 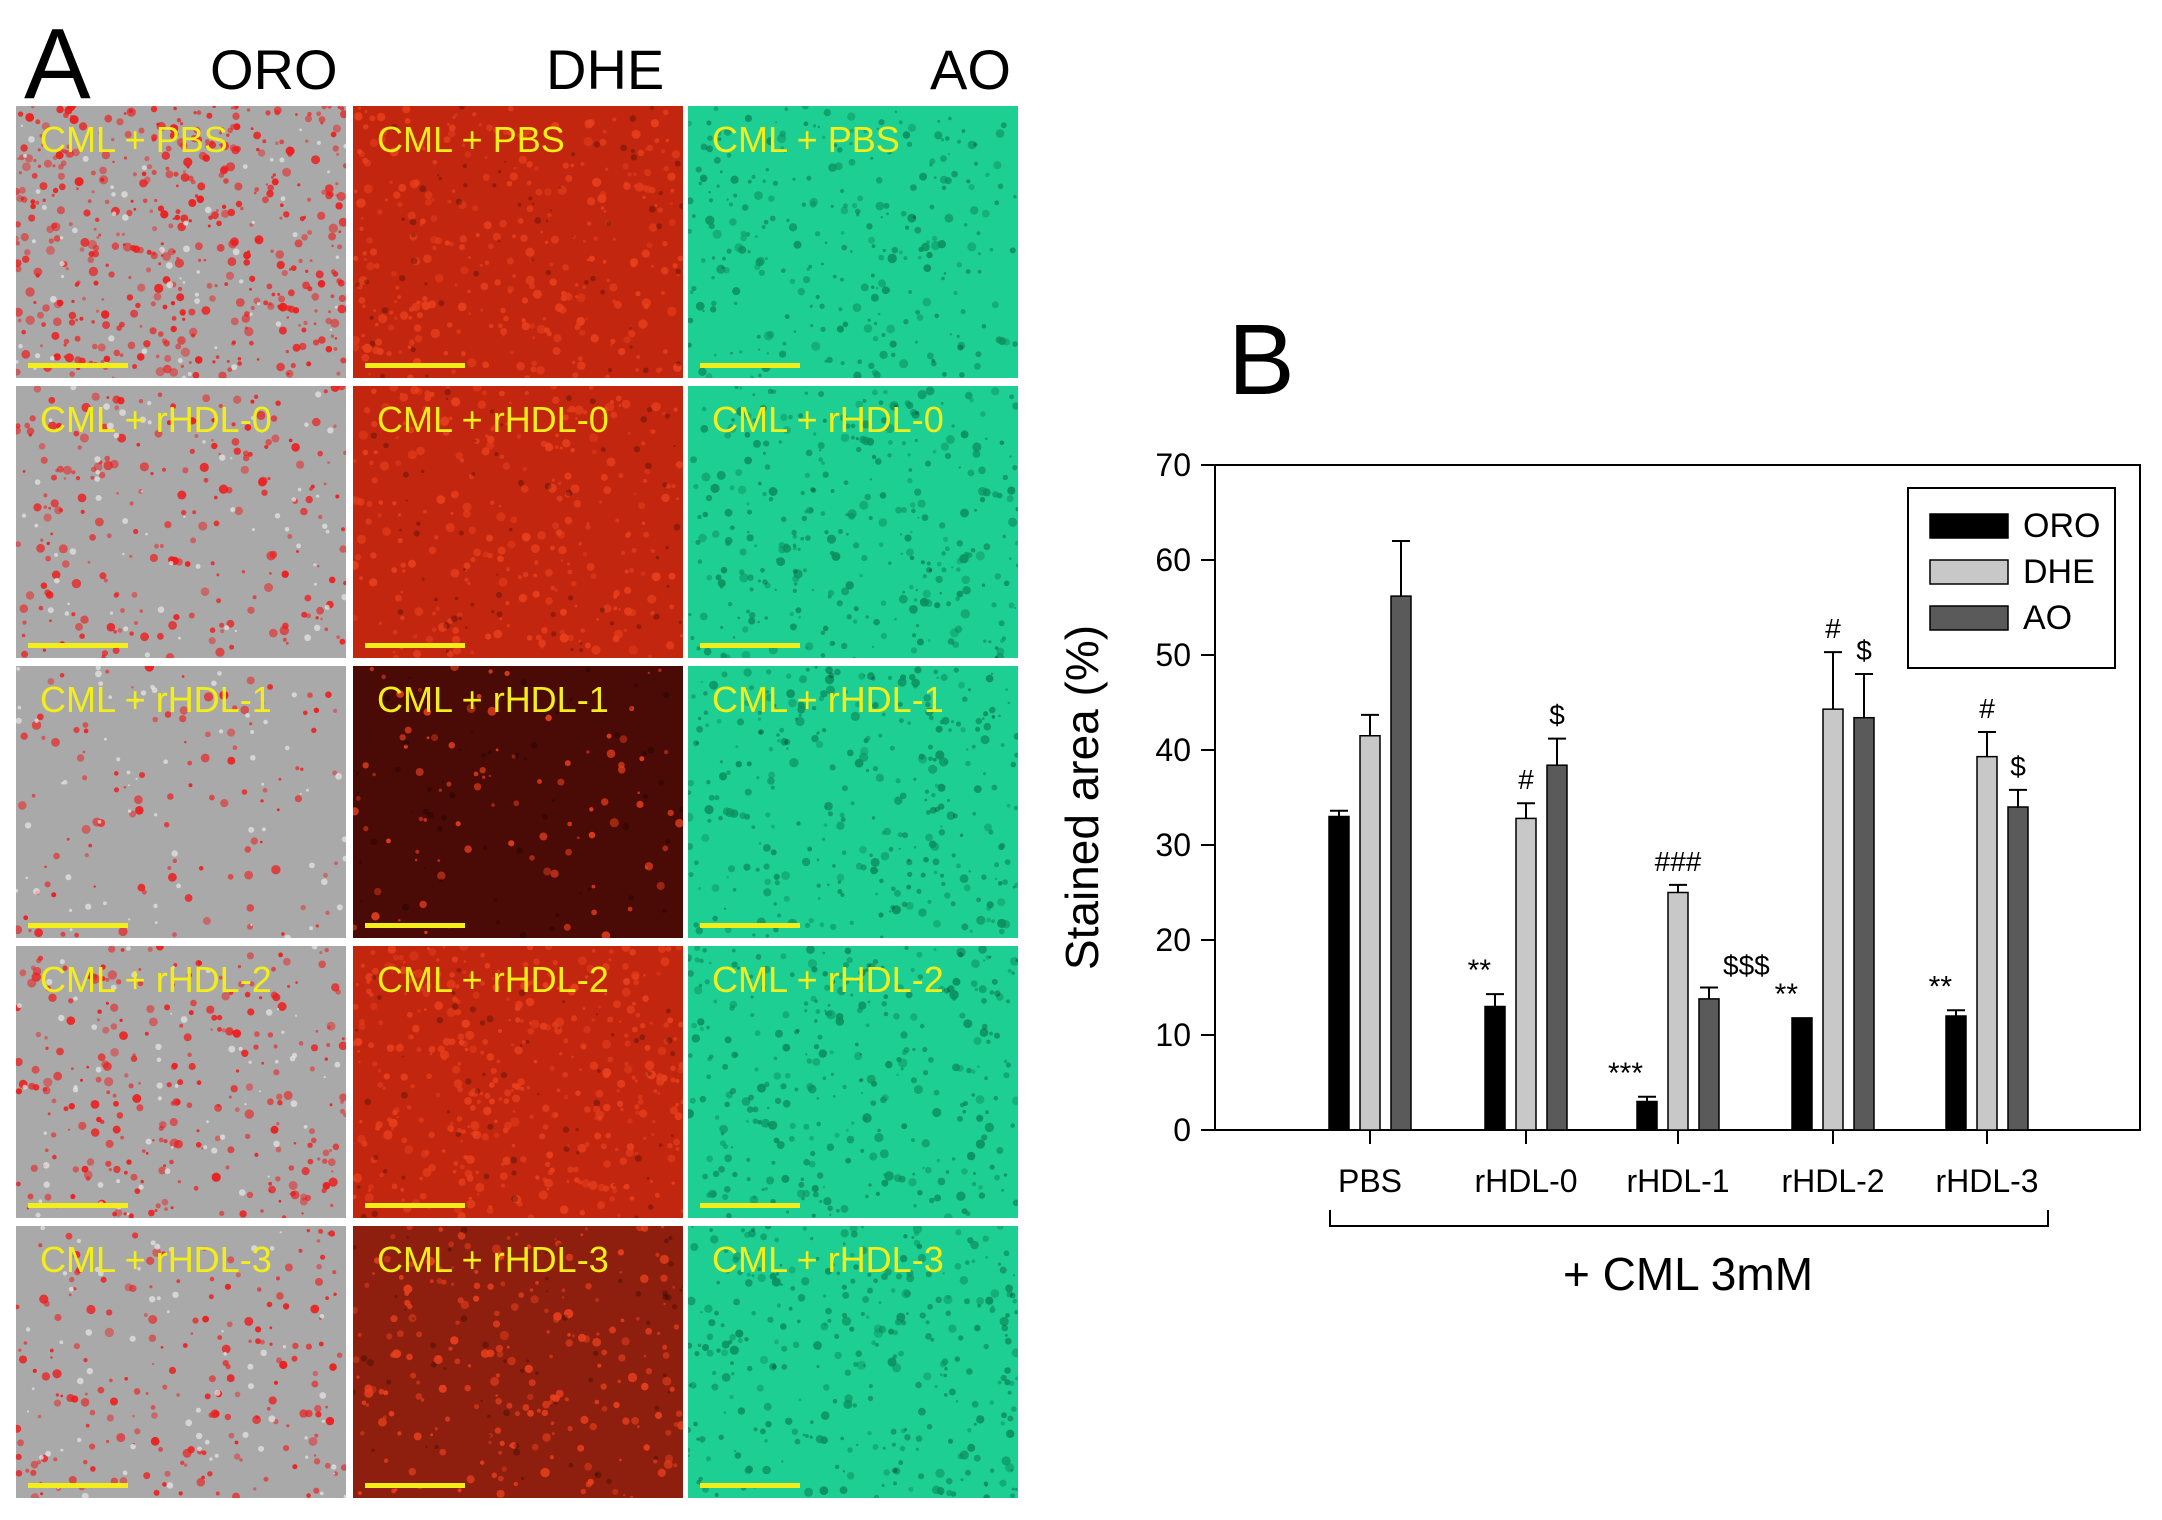 I want to click on micrograph-oro-5: CML + rHDL-3, so click(x=181, y=1362).